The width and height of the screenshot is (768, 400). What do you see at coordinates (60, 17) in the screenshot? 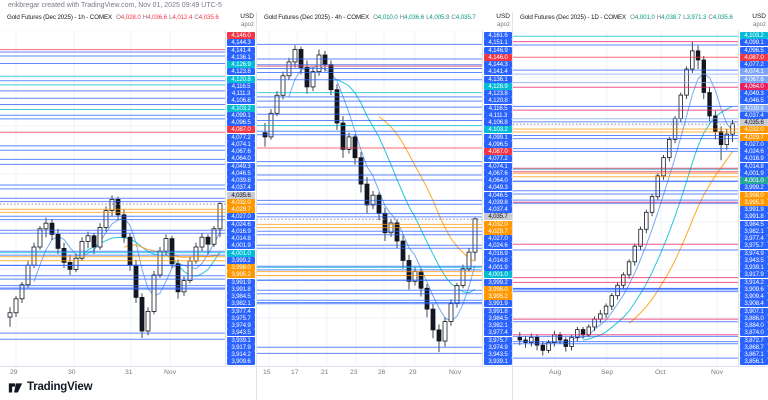
I see `symbol-title: Gold Futures (Dec 2025) - 1h - COMEX` at bounding box center [60, 17].